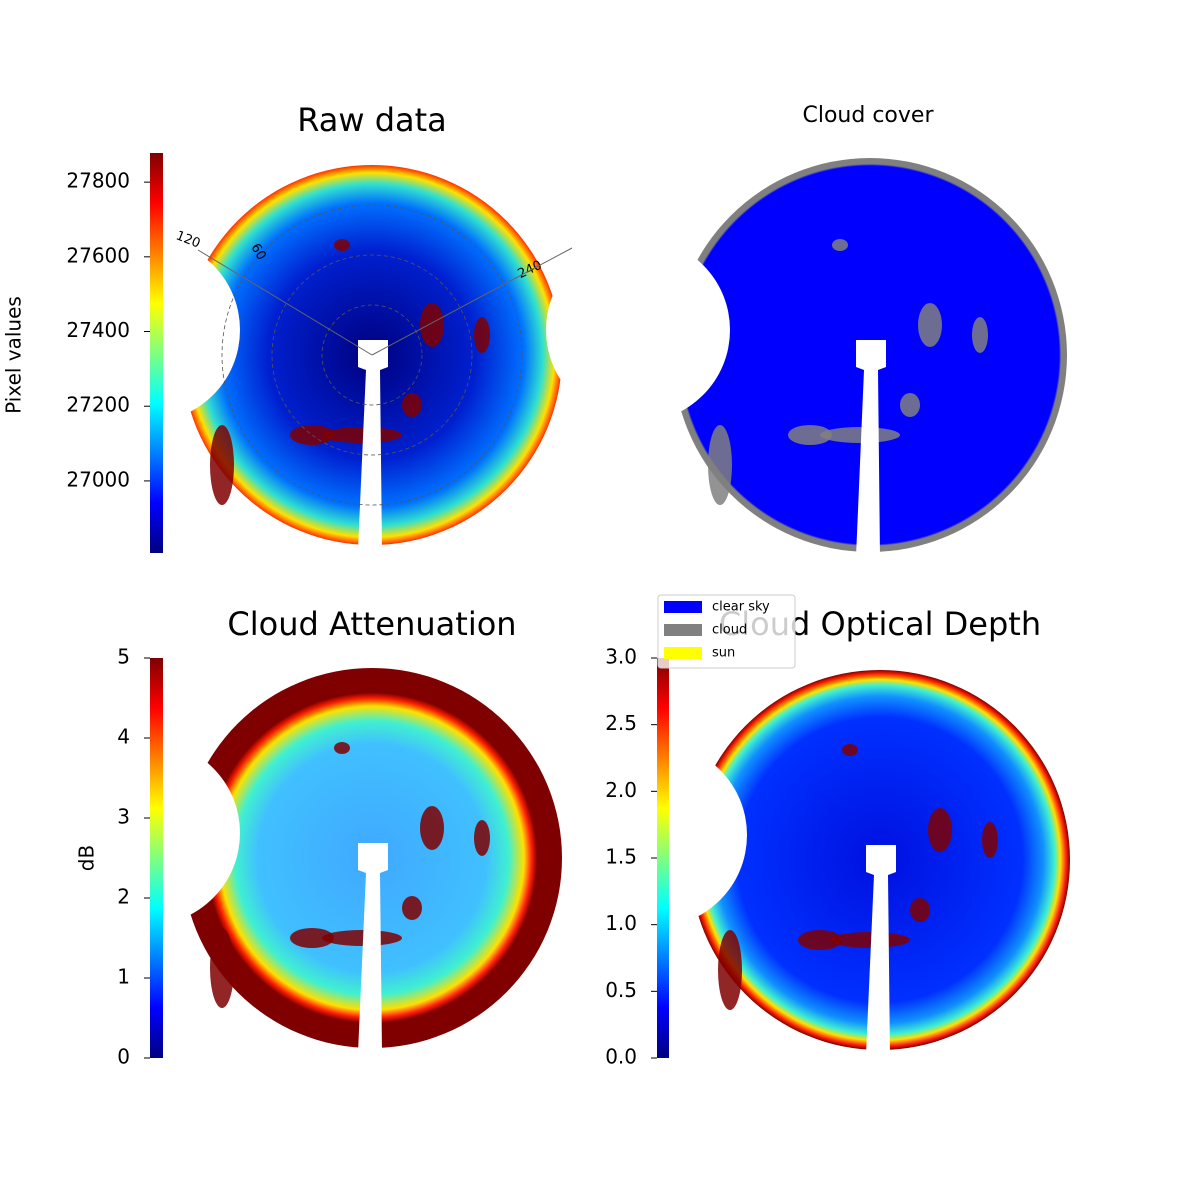 The width and height of the screenshot is (1200, 1200). I want to click on colorbar-tick-label: 27000, so click(98, 479).